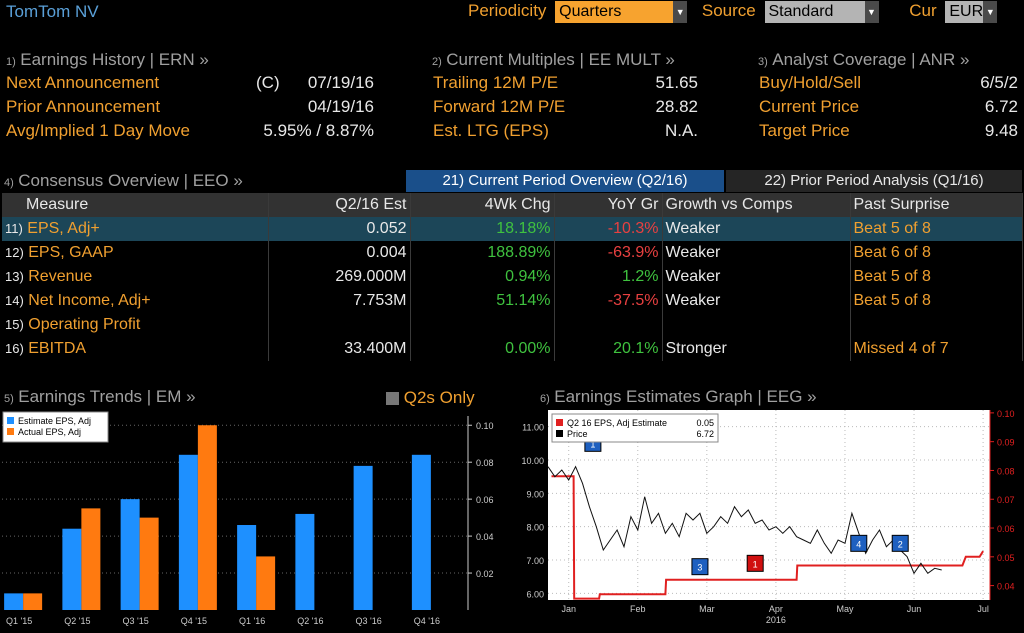 This screenshot has height=633, width=1024. What do you see at coordinates (767, 537) in the screenshot?
I see `series-line` at bounding box center [767, 537].